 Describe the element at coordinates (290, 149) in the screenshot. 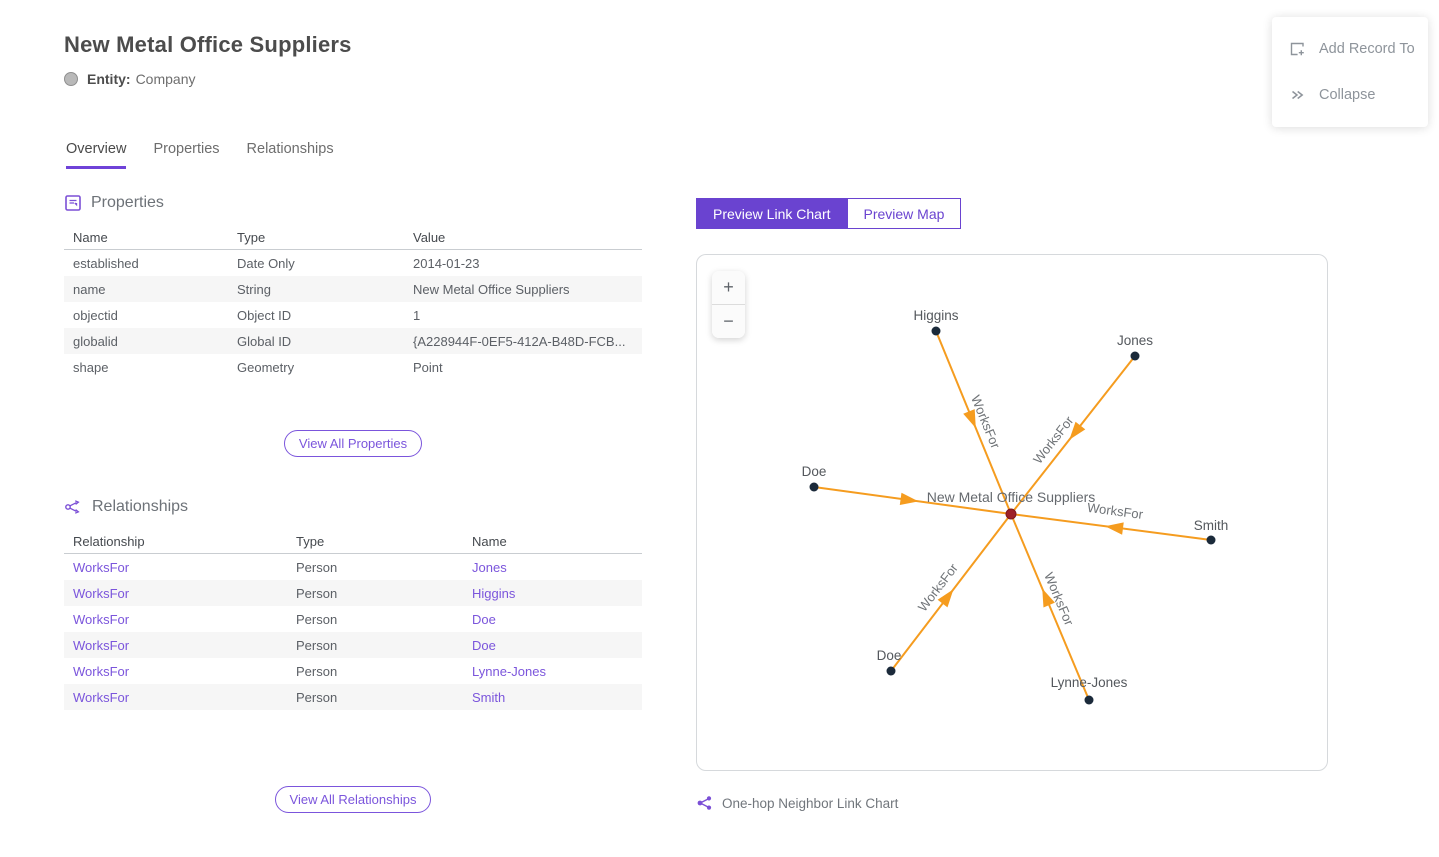

I see `tab-relationships: Relationships` at that location.